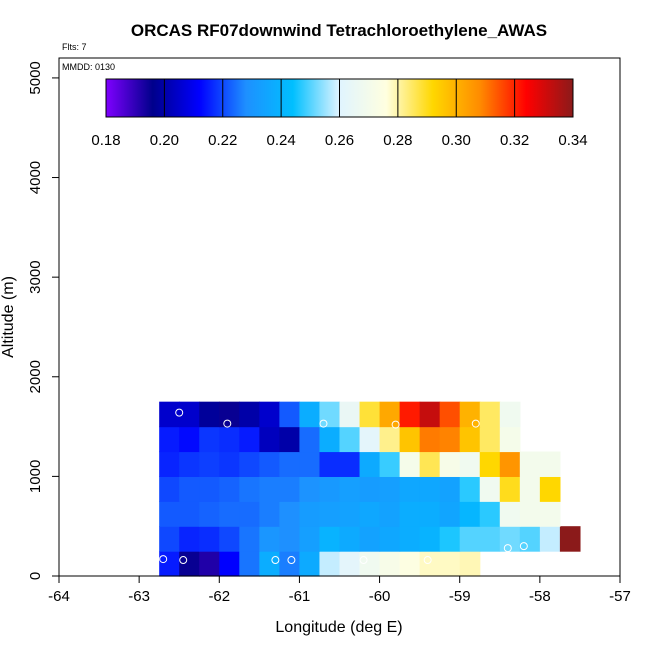 This screenshot has height=650, width=650. What do you see at coordinates (572, 140) in the screenshot?
I see `colorbar-tick-label: 0.34` at bounding box center [572, 140].